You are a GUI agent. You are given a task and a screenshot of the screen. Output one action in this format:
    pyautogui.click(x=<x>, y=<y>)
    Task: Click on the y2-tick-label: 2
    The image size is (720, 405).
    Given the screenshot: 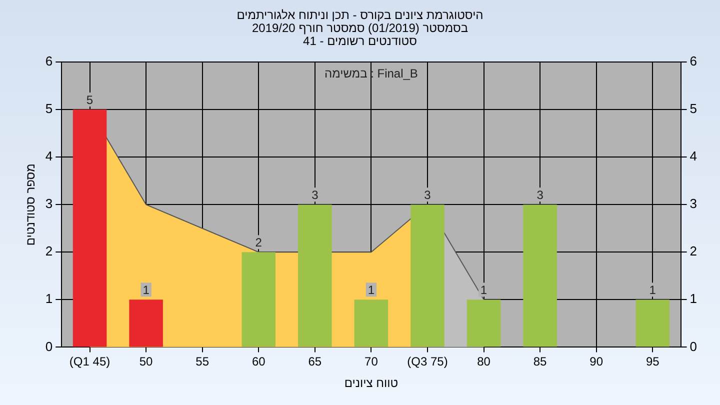 What is the action you would take?
    pyautogui.click(x=694, y=251)
    